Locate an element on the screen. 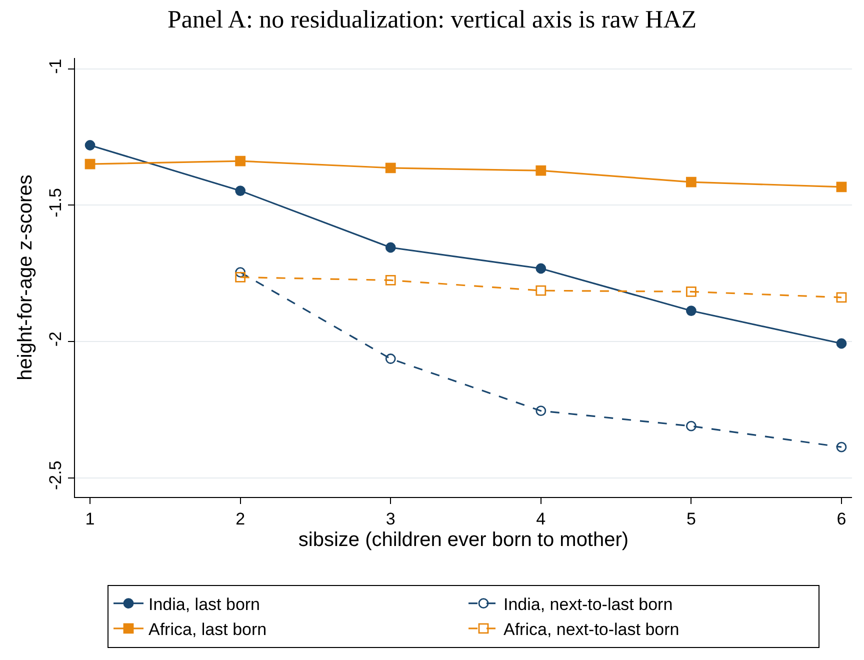 The width and height of the screenshot is (864, 660). x-tick-label: 2 is located at coordinates (241, 518).